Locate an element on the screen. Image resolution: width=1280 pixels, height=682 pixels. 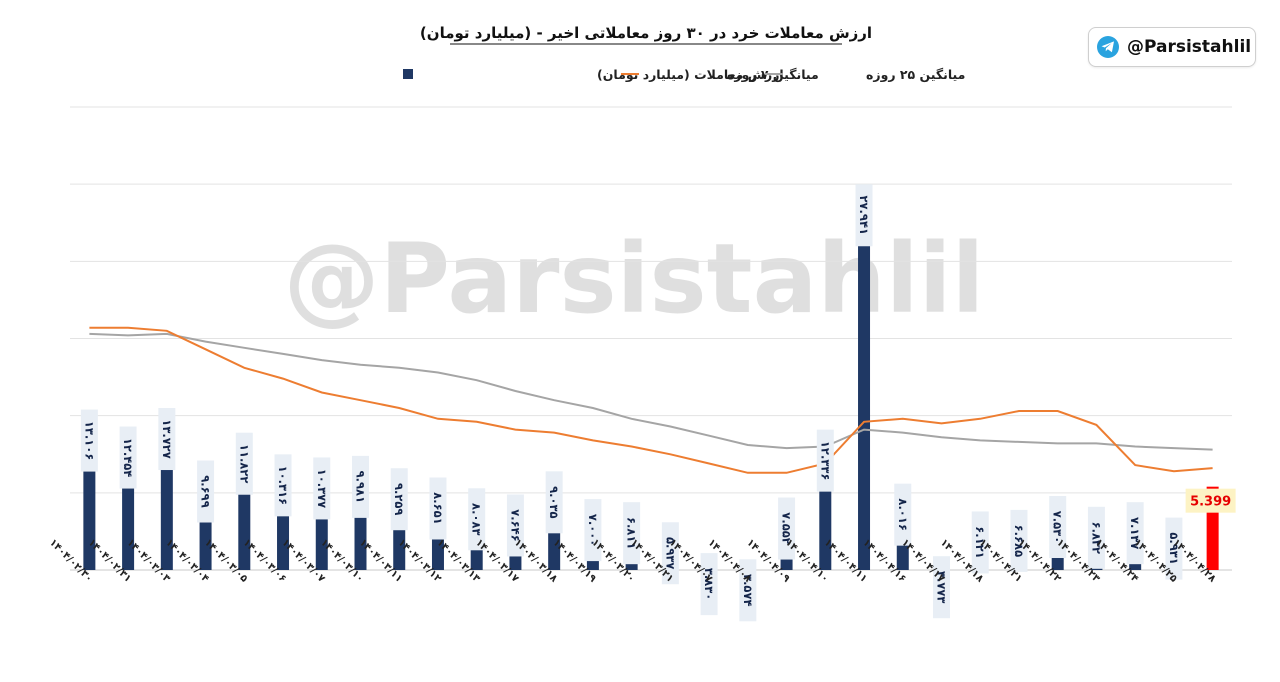
data-label: ۹.۰۳۵ is located at coordinates (554, 502).